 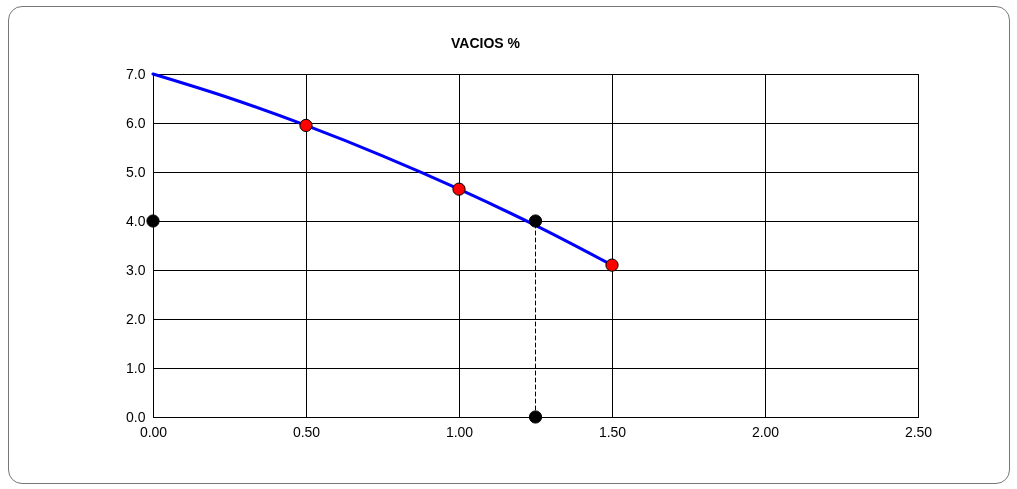 What do you see at coordinates (136, 318) in the screenshot?
I see `y-tick-label: 2.0` at bounding box center [136, 318].